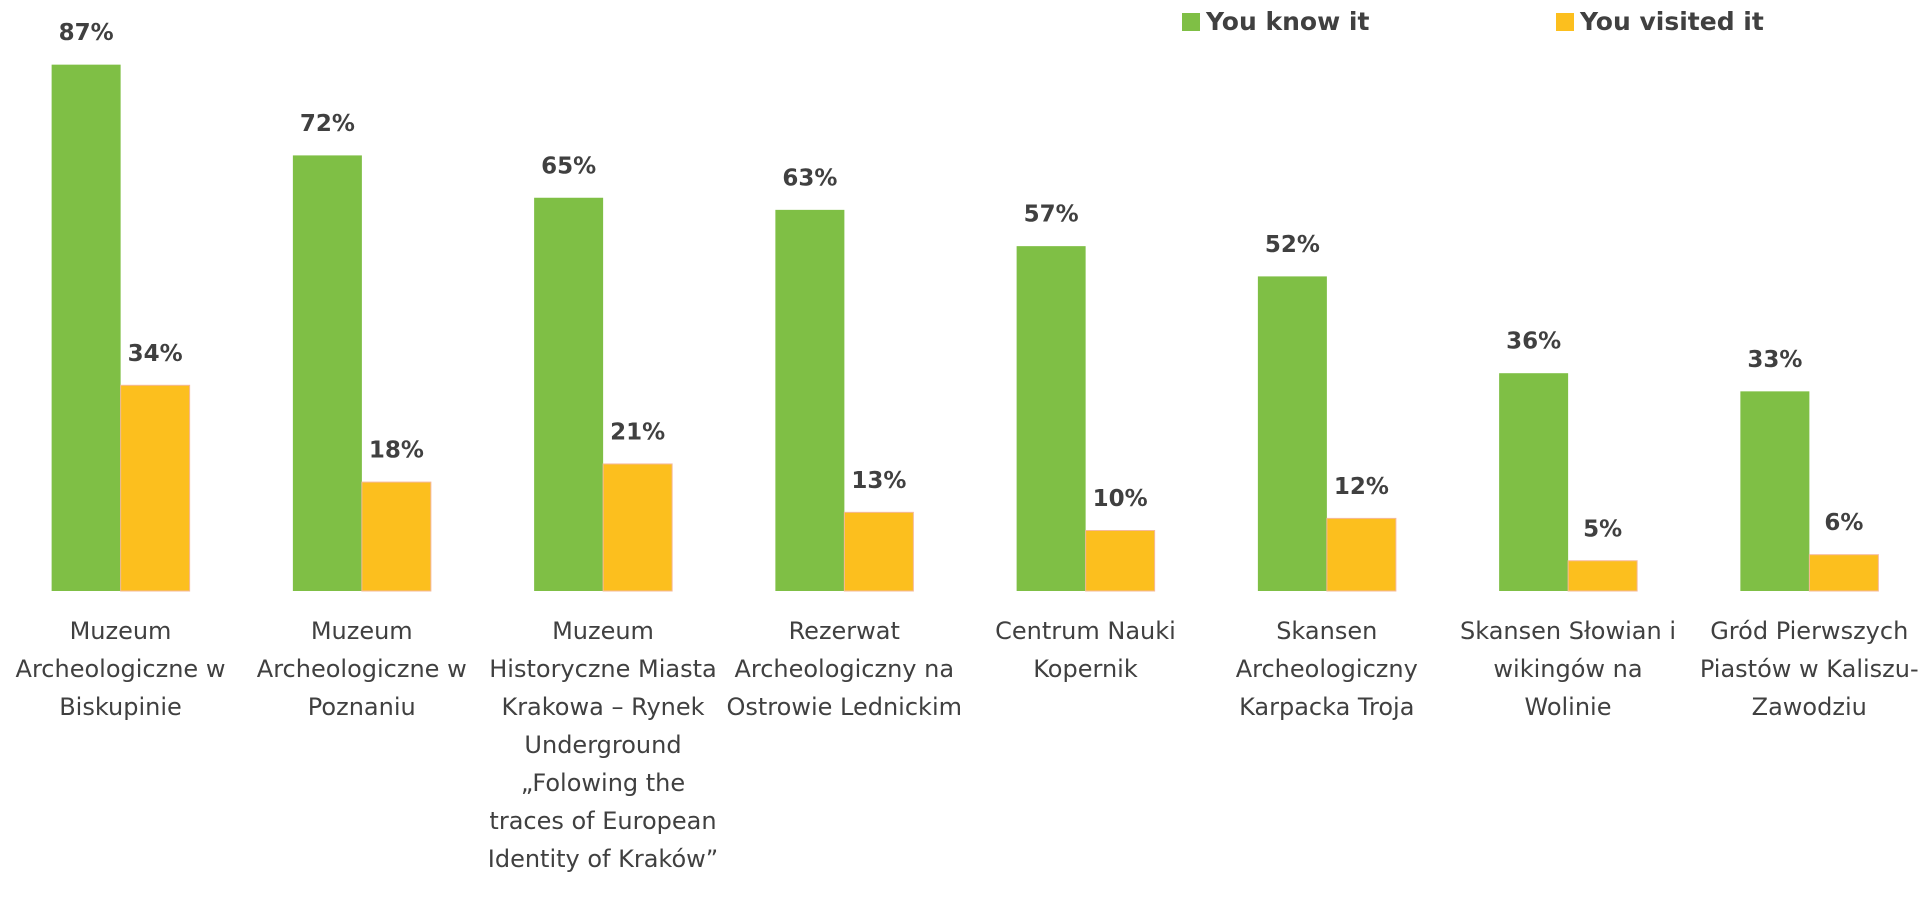 This screenshot has width=1930, height=903. What do you see at coordinates (568, 166) in the screenshot?
I see `value-label: 65%` at bounding box center [568, 166].